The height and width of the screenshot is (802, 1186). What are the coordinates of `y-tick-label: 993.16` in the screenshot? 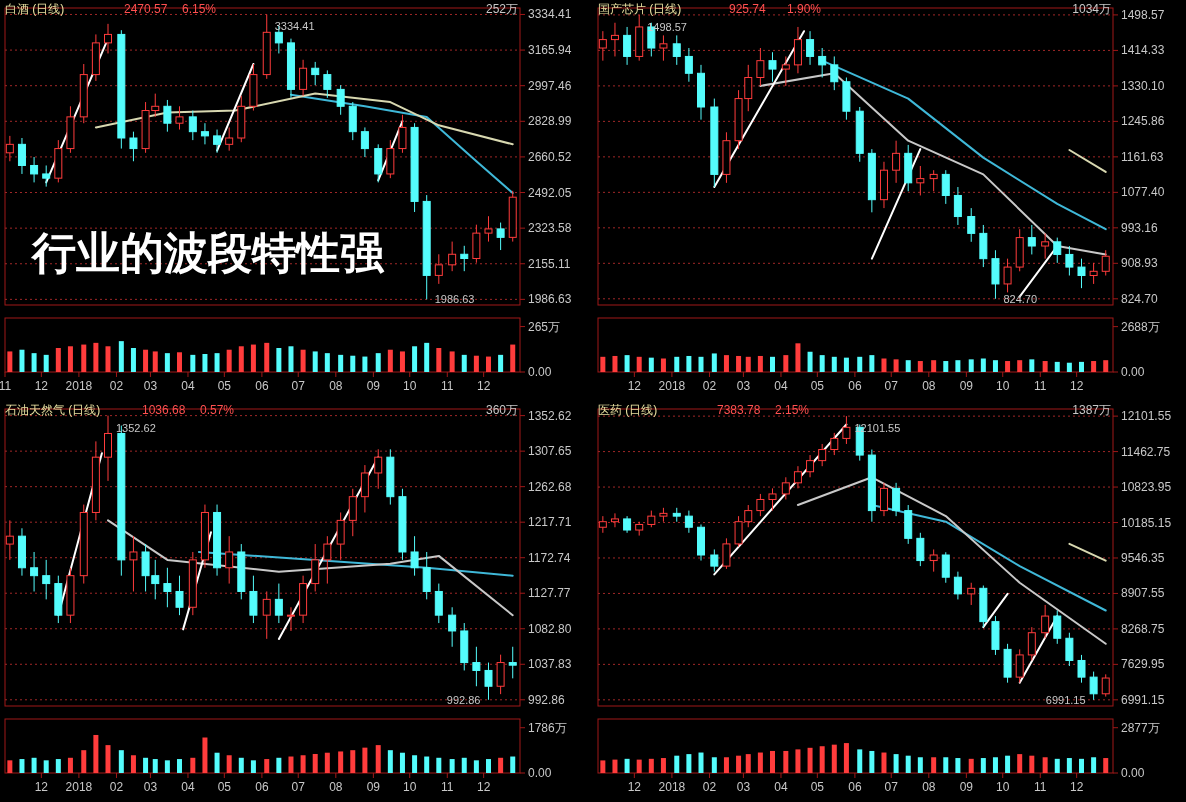 It's located at (1140, 227).